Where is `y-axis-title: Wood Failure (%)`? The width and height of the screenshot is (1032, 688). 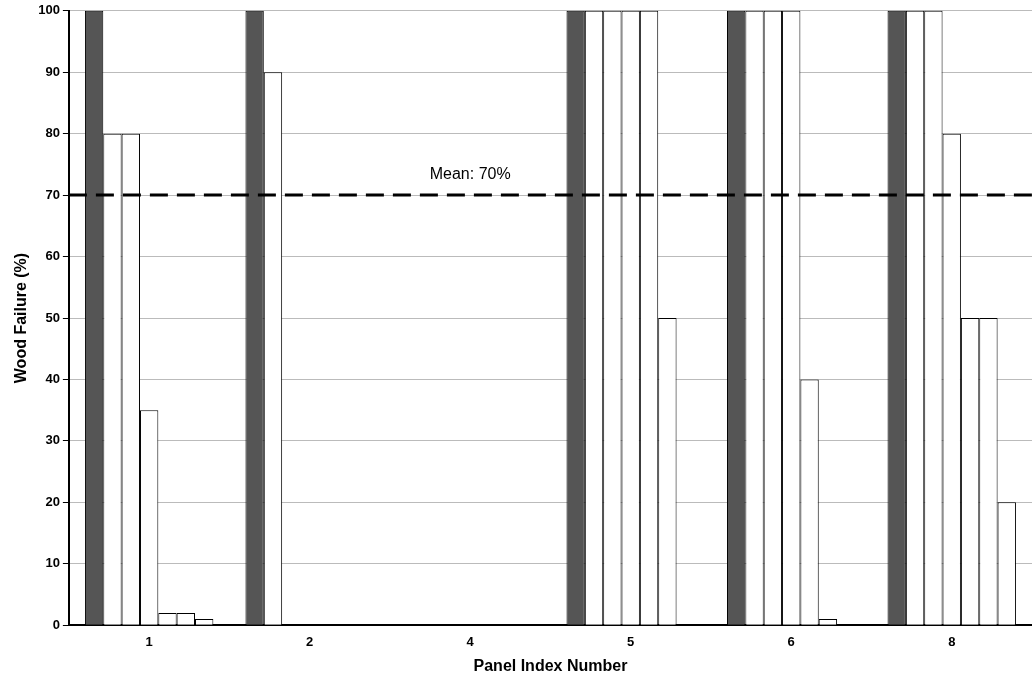 y-axis-title: Wood Failure (%) is located at coordinates (21, 318).